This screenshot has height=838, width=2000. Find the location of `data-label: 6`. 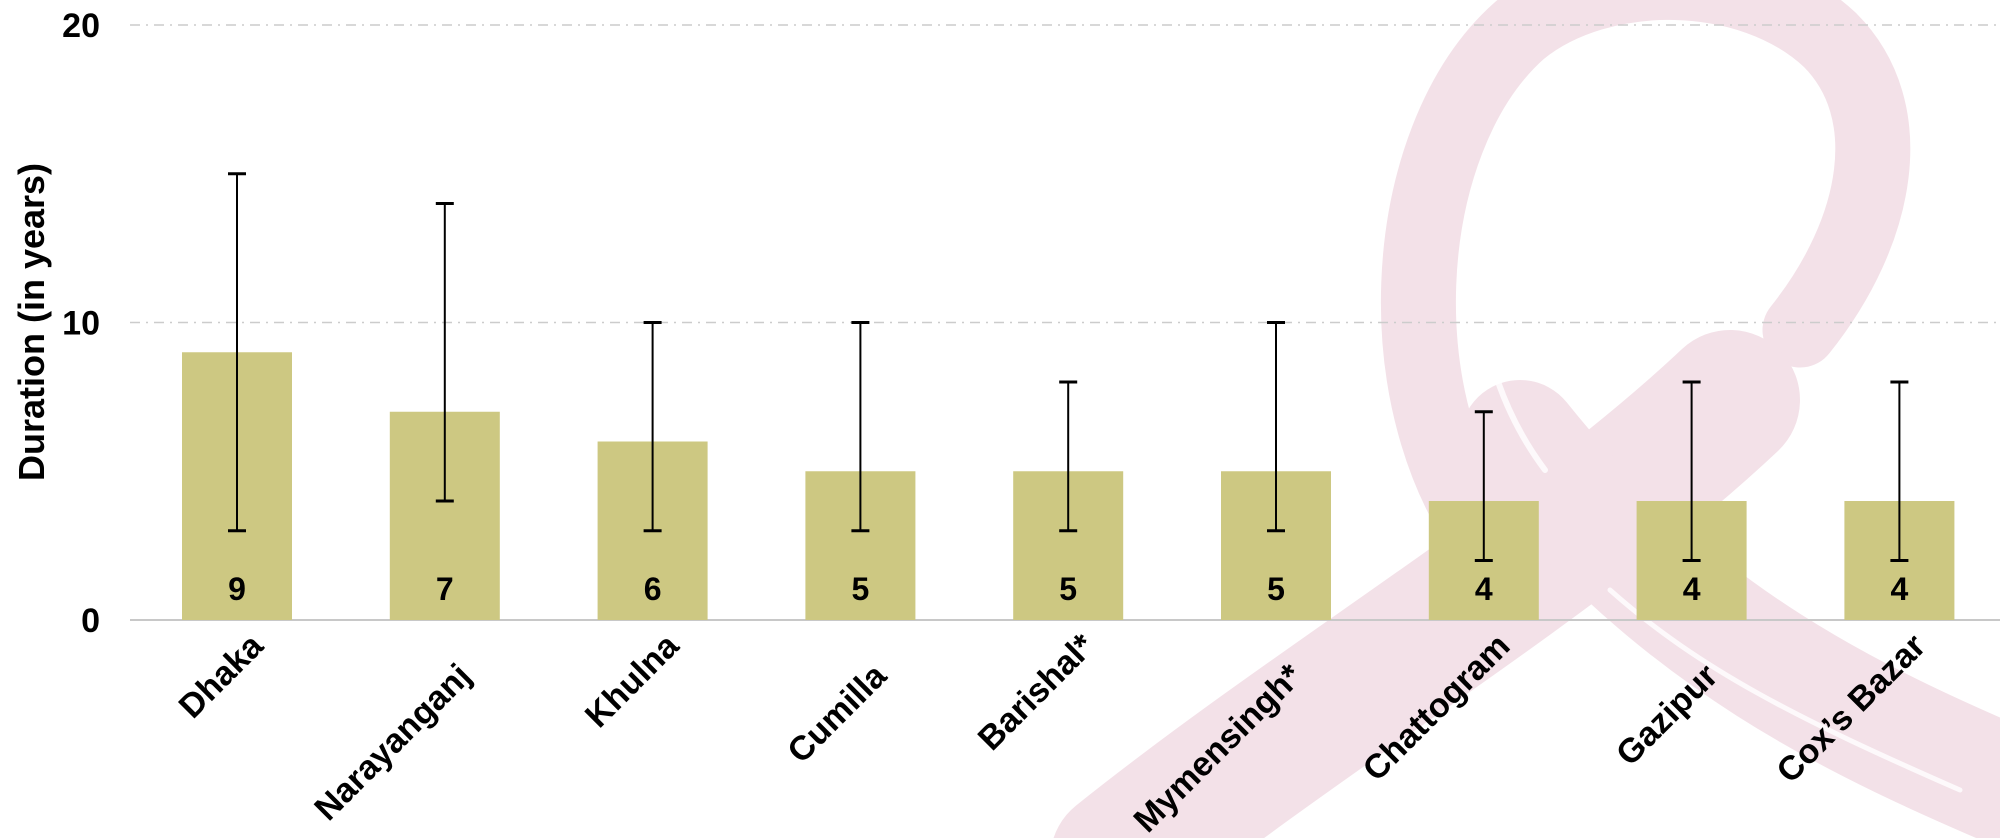

data-label: 6 is located at coordinates (653, 589).